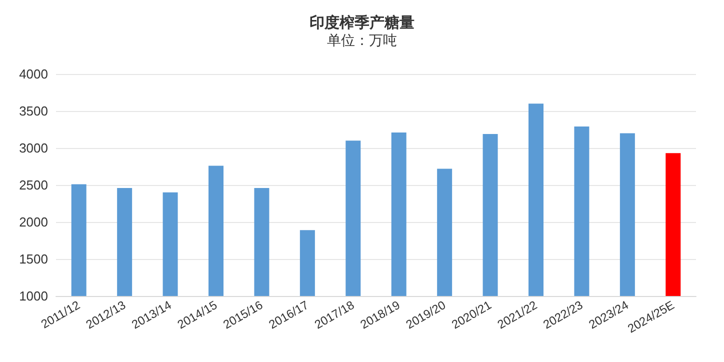 The image size is (724, 362). What do you see at coordinates (33, 222) in the screenshot?
I see `y-tick-label: 2000` at bounding box center [33, 222].